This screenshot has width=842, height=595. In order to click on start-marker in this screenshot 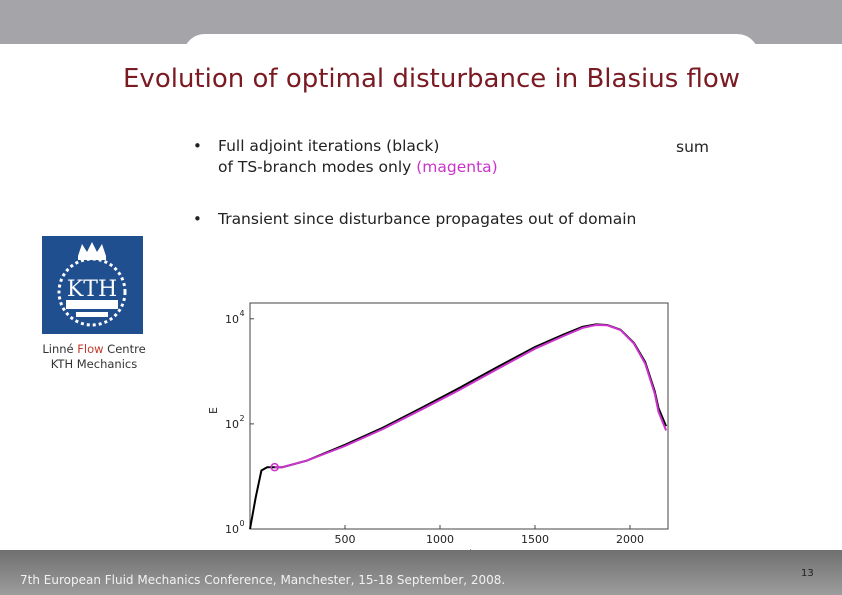, I will do `click(274, 467)`.